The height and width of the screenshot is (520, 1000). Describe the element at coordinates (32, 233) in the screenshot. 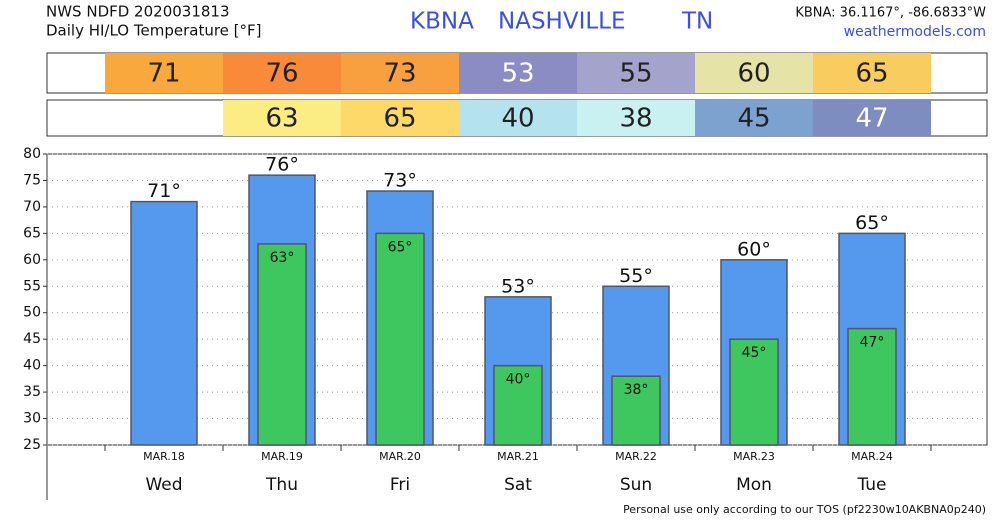

I see `y-tick-label: 65` at that location.